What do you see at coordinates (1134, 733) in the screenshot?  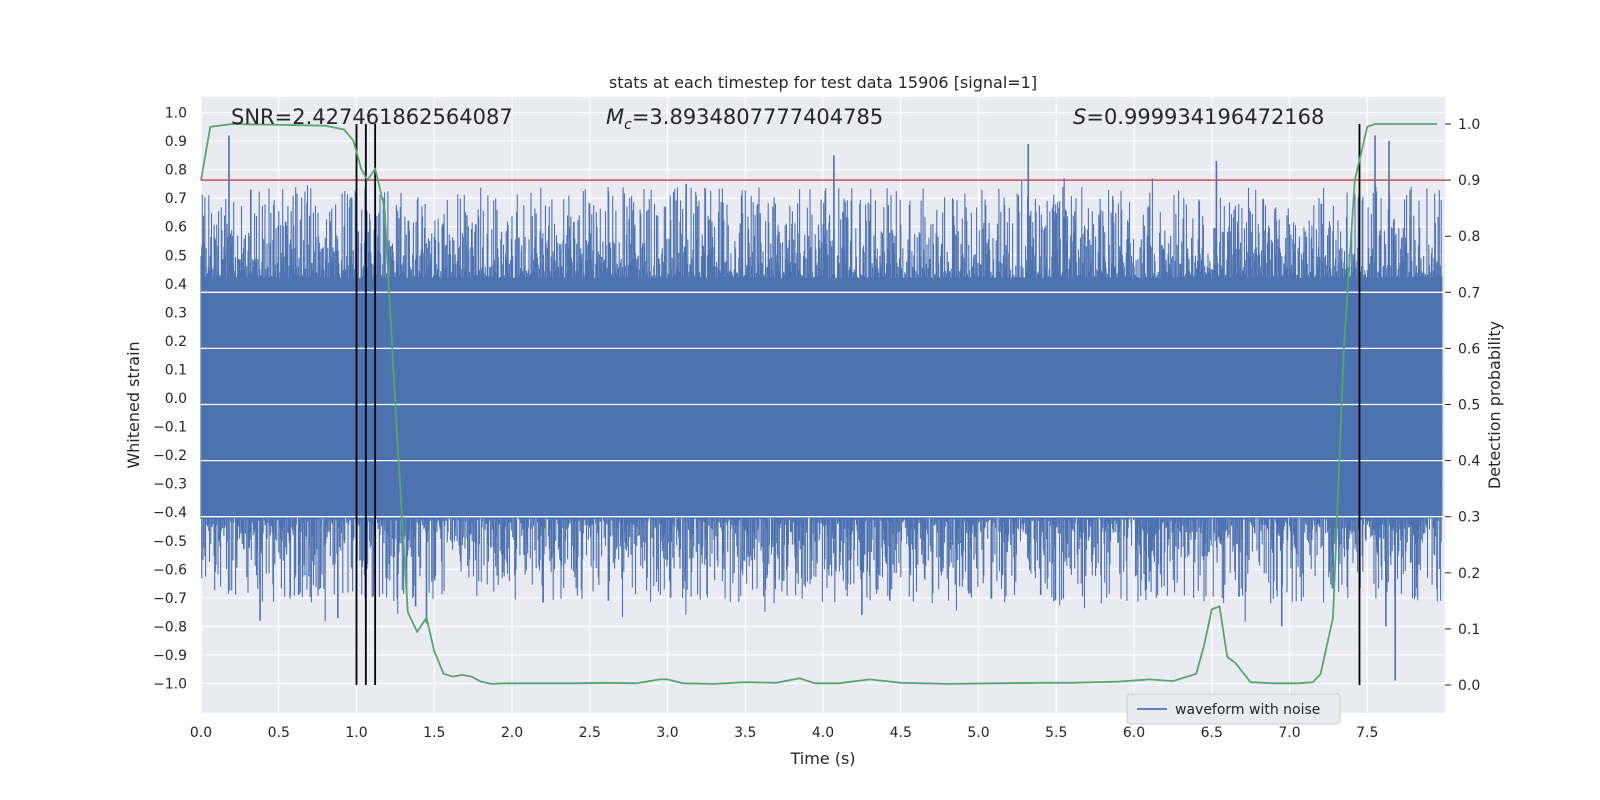 I see `x-tick-label: 6.0` at bounding box center [1134, 733].